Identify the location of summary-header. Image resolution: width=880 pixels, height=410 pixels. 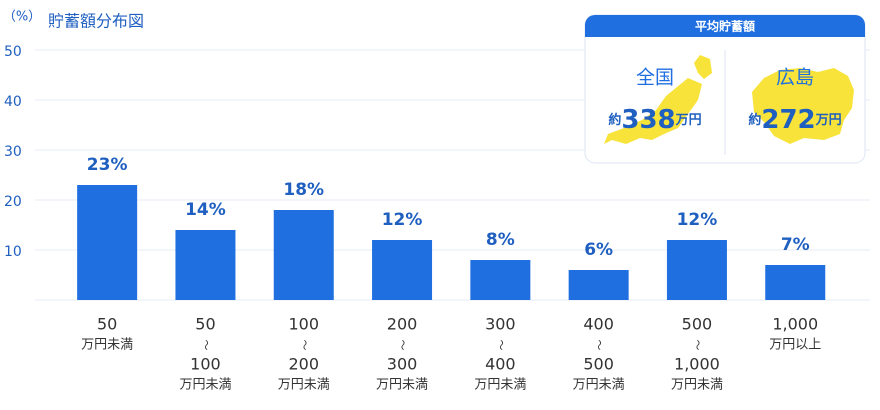
(725, 26).